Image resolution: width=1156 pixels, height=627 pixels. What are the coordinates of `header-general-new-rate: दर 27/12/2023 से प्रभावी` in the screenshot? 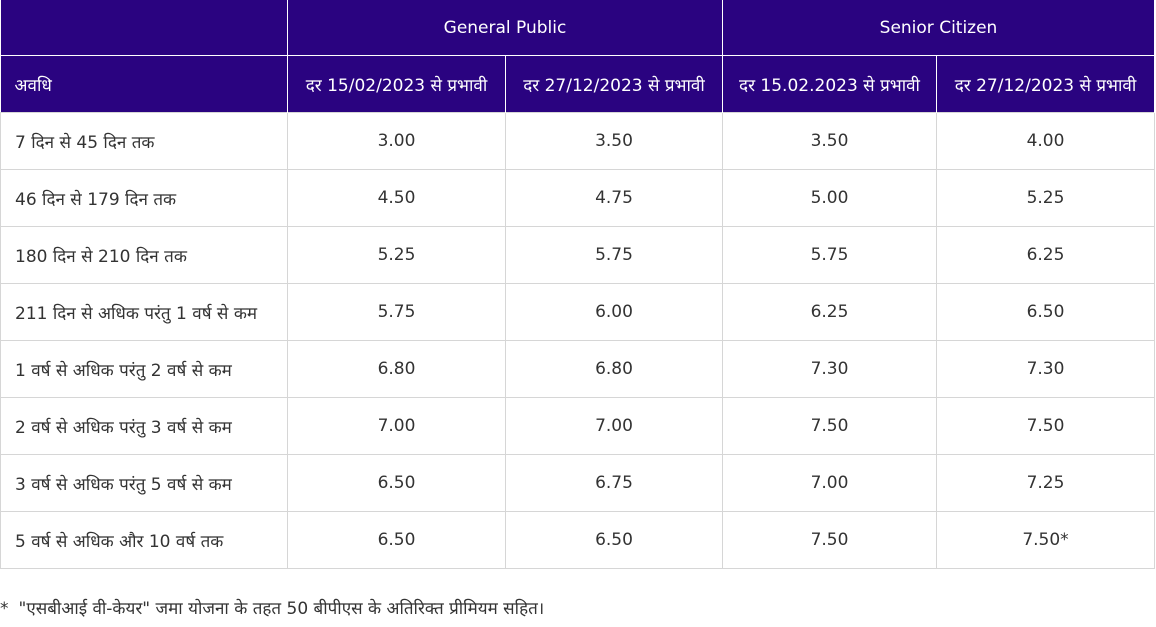 It's located at (614, 84).